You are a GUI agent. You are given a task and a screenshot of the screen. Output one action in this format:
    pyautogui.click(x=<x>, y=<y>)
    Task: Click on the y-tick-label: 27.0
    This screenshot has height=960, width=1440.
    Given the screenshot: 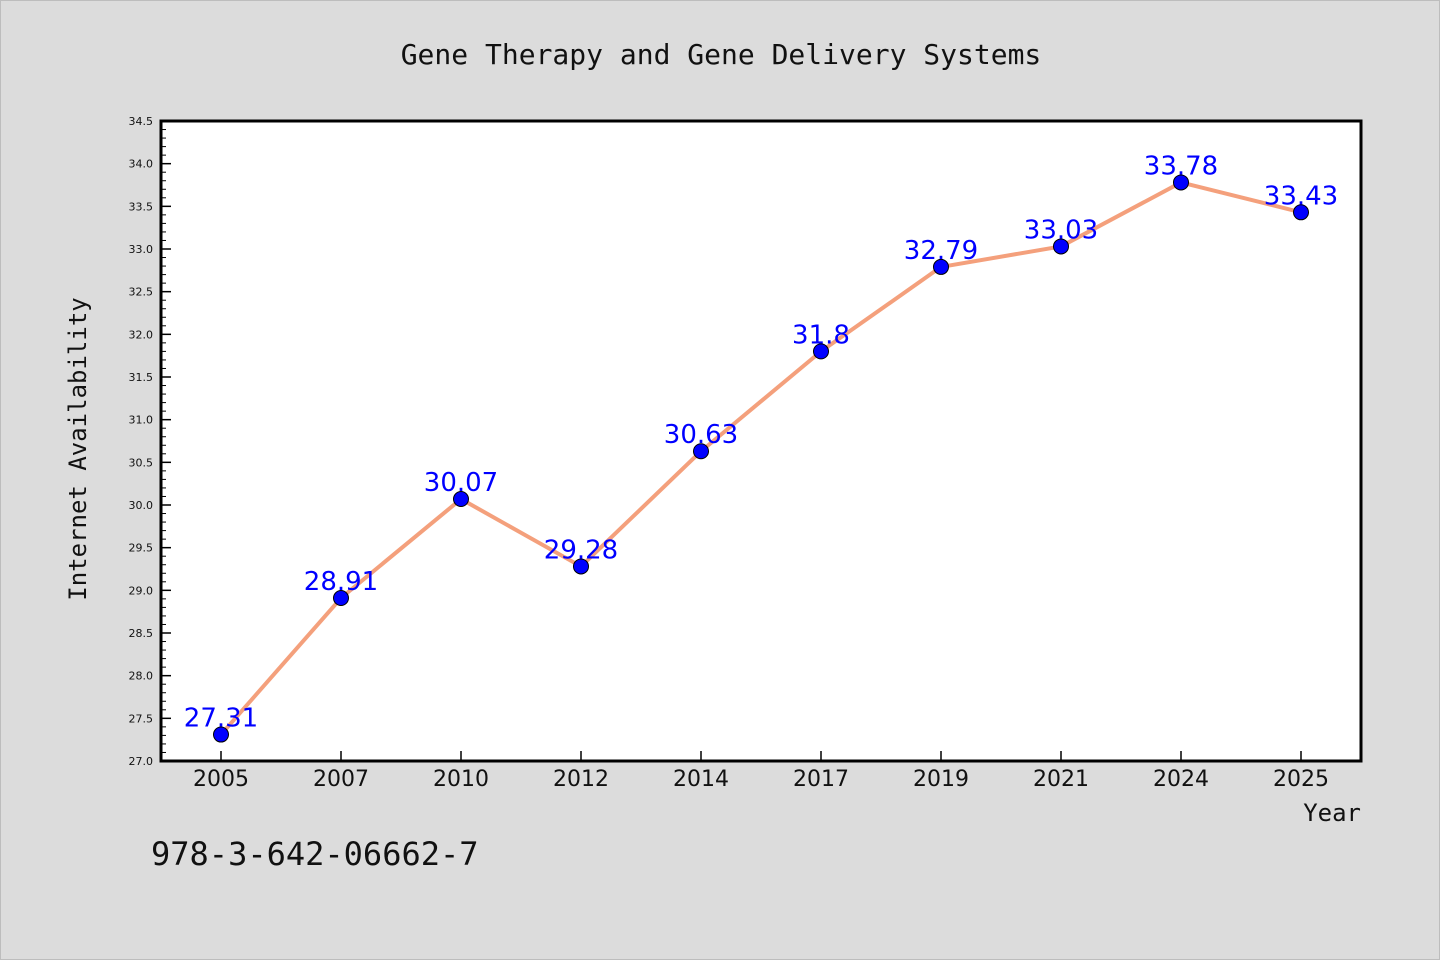 What is the action you would take?
    pyautogui.click(x=141, y=761)
    